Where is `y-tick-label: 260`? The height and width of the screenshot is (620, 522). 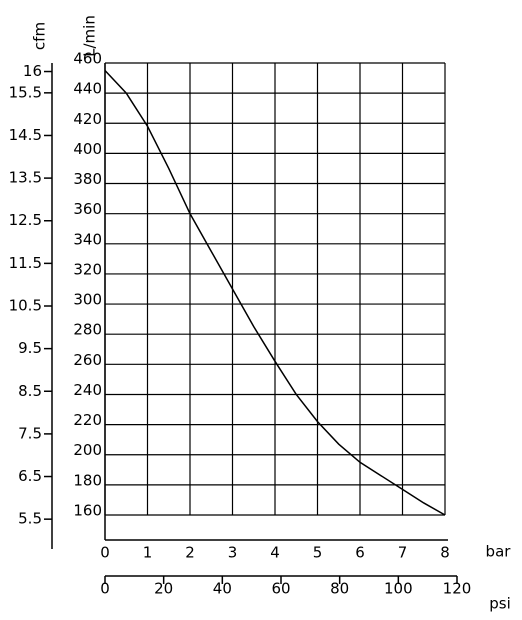 y-tick-label: 260 is located at coordinates (87, 360).